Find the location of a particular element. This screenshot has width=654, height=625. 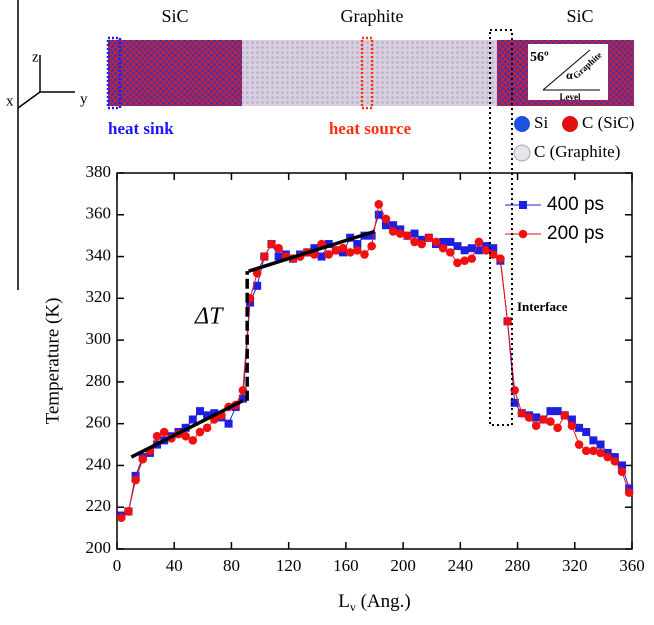

angle-label: 56º is located at coordinates (539, 57).